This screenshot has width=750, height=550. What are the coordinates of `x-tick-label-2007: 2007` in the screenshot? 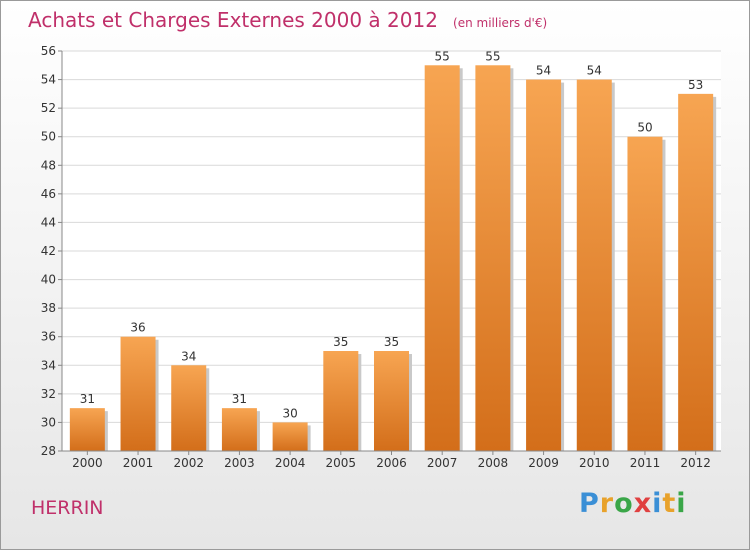 It's located at (442, 463).